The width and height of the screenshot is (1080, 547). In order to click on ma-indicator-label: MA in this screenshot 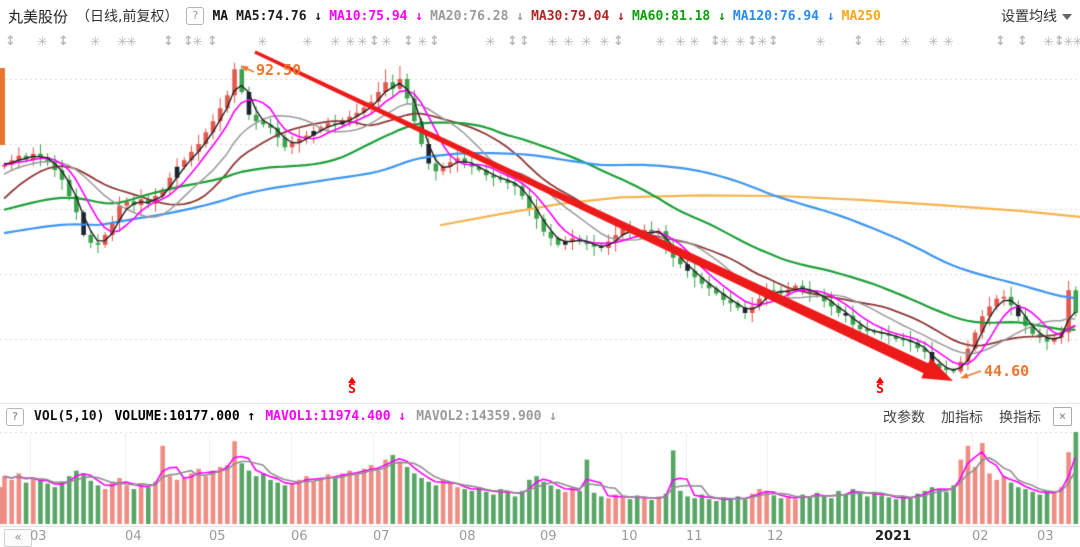, I will do `click(220, 16)`.